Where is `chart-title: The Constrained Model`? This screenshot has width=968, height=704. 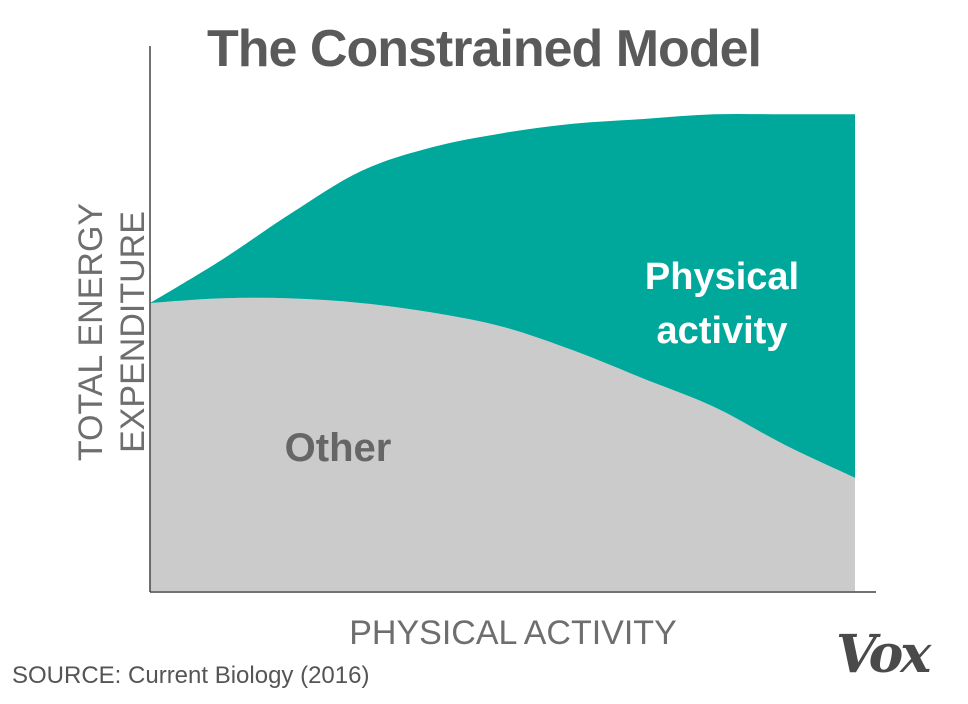
chart-title: The Constrained Model is located at coordinates (484, 49).